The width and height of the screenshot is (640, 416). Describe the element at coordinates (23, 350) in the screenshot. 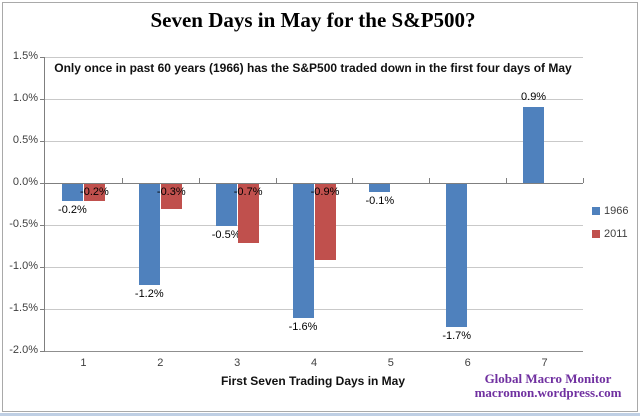

I see `y-axis-tick-label: -2.0%` at that location.